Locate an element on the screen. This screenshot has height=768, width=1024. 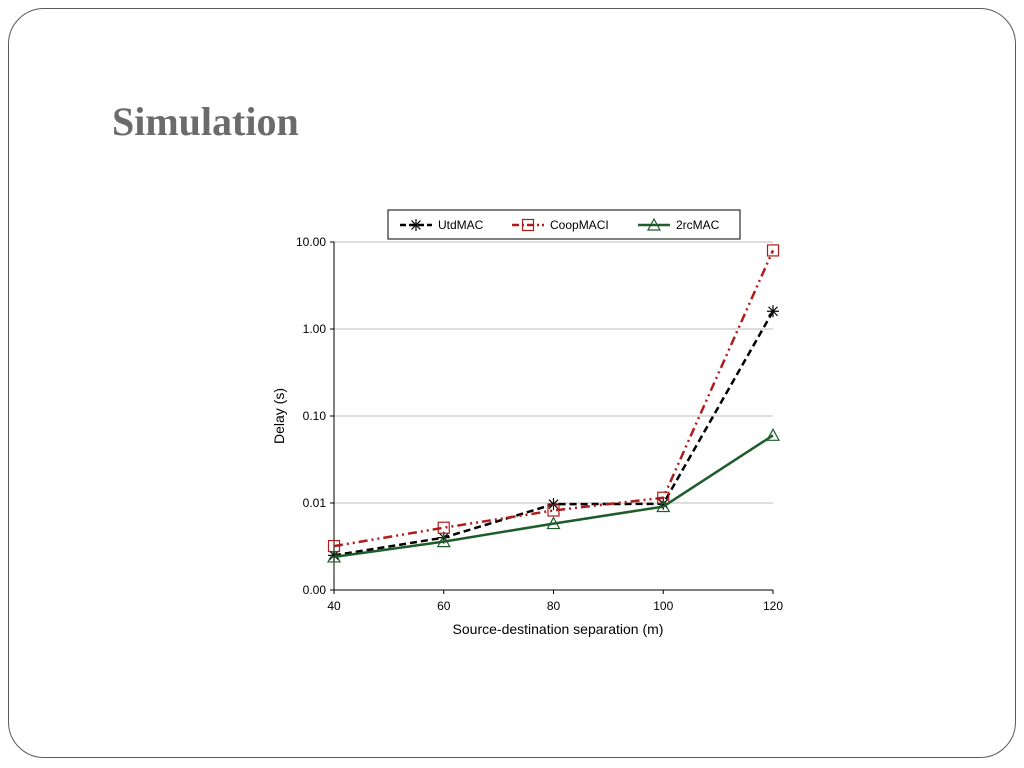
y-tick-label: 0.10 is located at coordinates (315, 416).